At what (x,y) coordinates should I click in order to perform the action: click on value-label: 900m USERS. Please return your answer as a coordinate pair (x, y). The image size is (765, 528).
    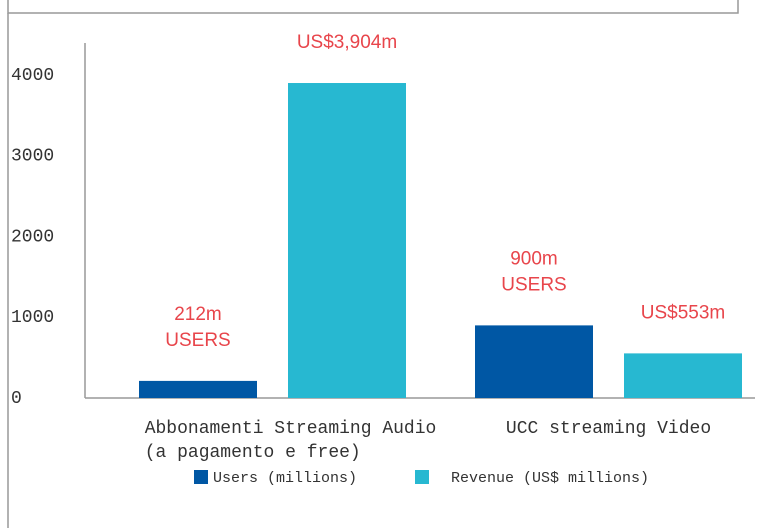
    Looking at the image, I should click on (533, 271).